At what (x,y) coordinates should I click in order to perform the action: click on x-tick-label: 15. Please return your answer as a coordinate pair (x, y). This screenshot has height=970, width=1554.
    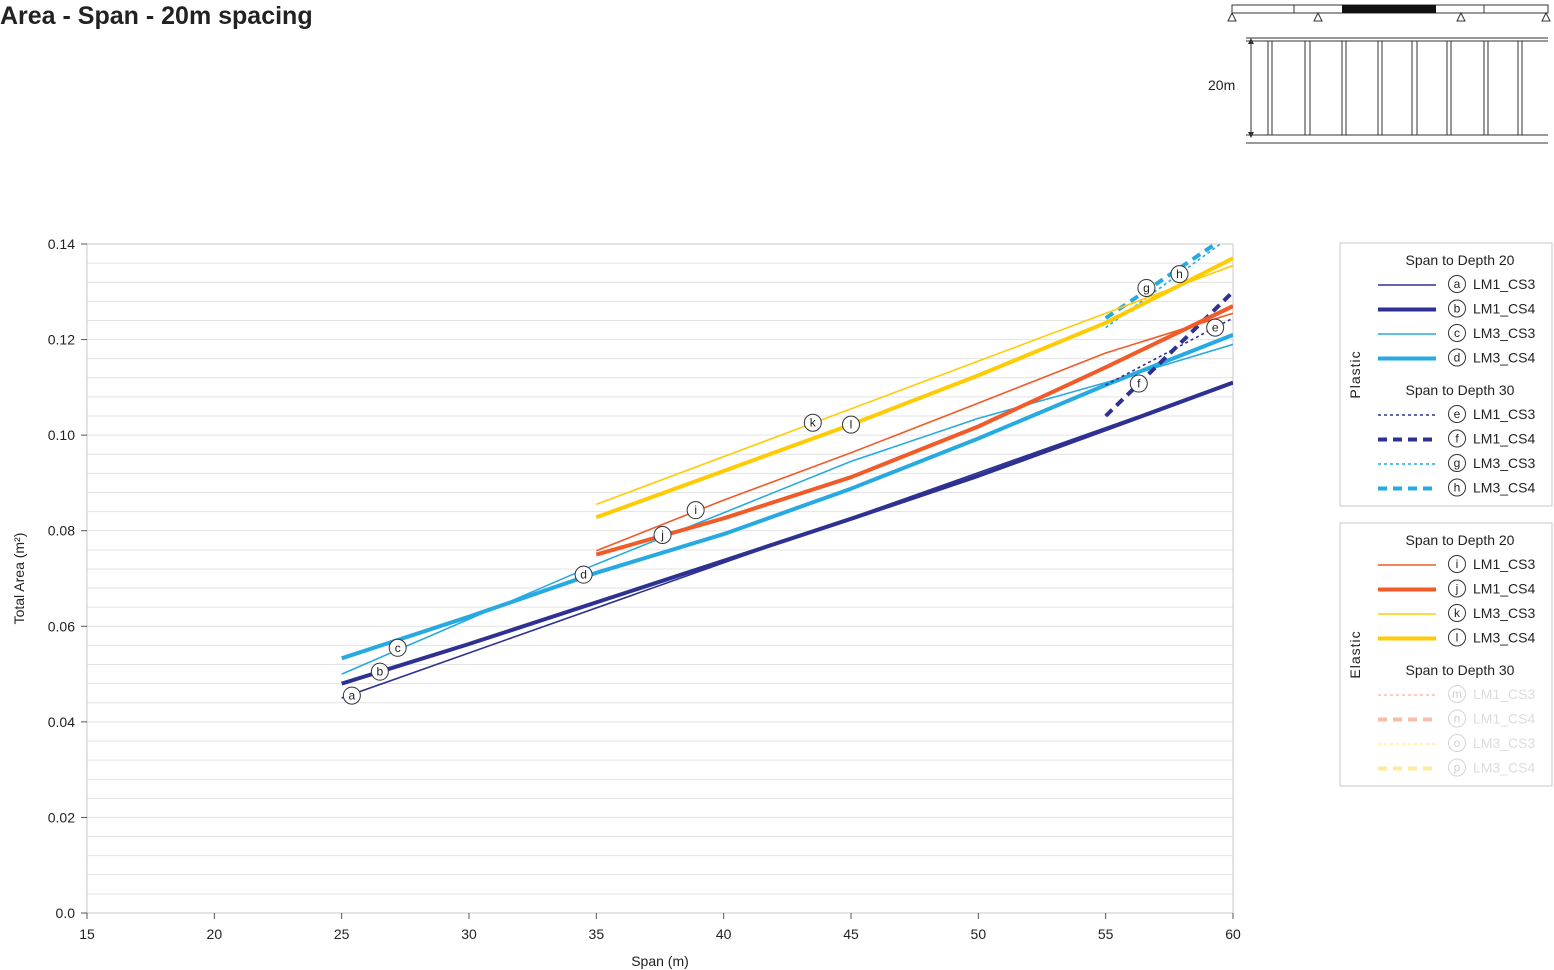
    Looking at the image, I should click on (87, 934).